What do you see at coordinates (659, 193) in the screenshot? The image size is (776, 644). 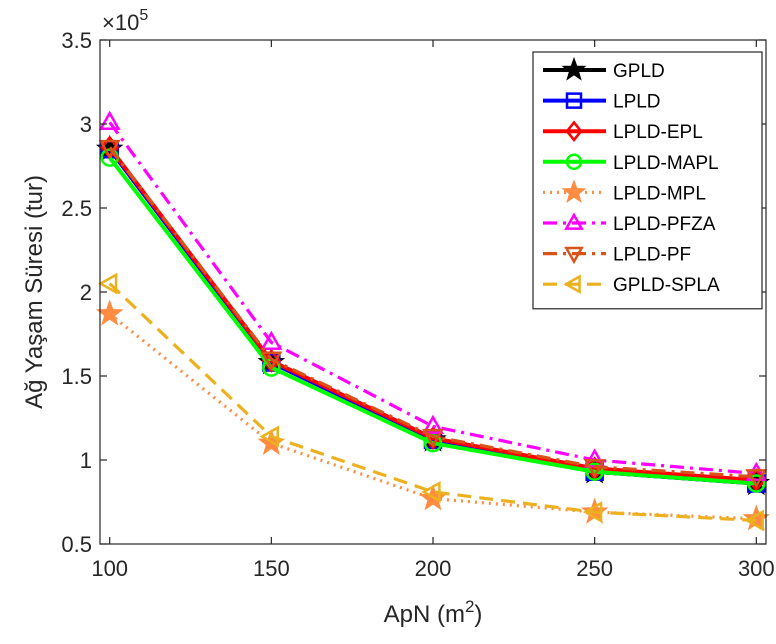 I see `legend-label: LPLD-MPL` at bounding box center [659, 193].